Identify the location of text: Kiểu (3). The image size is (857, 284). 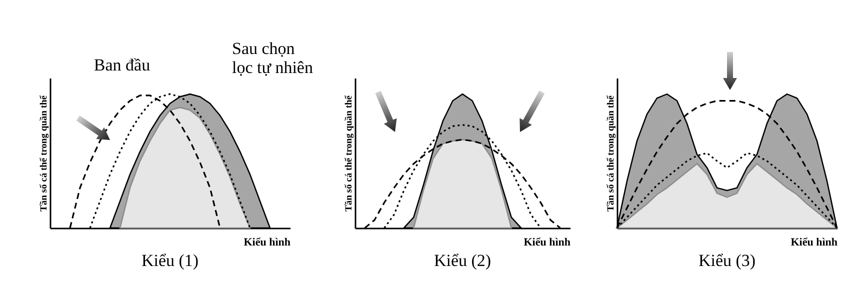
(727, 260).